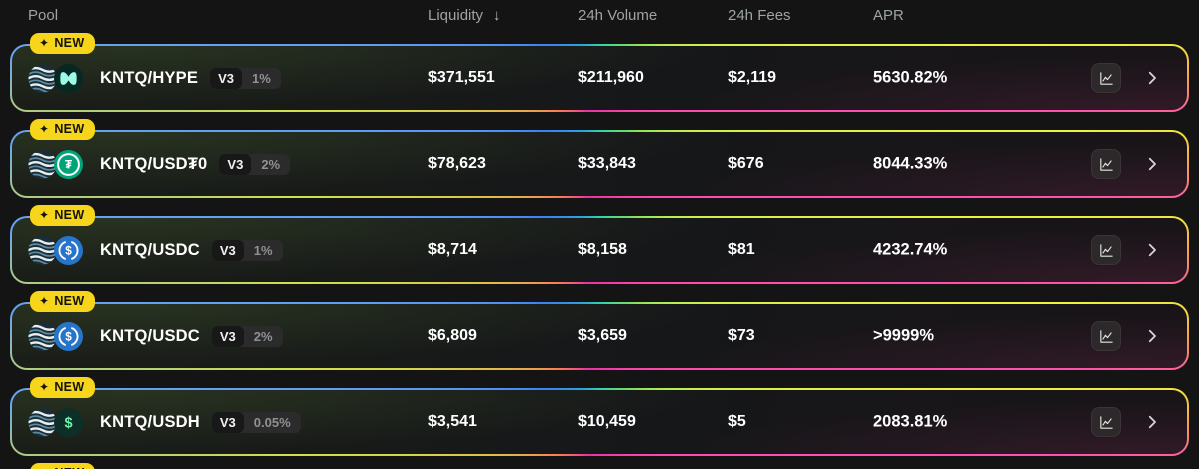 The image size is (1199, 469). What do you see at coordinates (904, 335) in the screenshot?
I see `apr-value: >9999%` at bounding box center [904, 335].